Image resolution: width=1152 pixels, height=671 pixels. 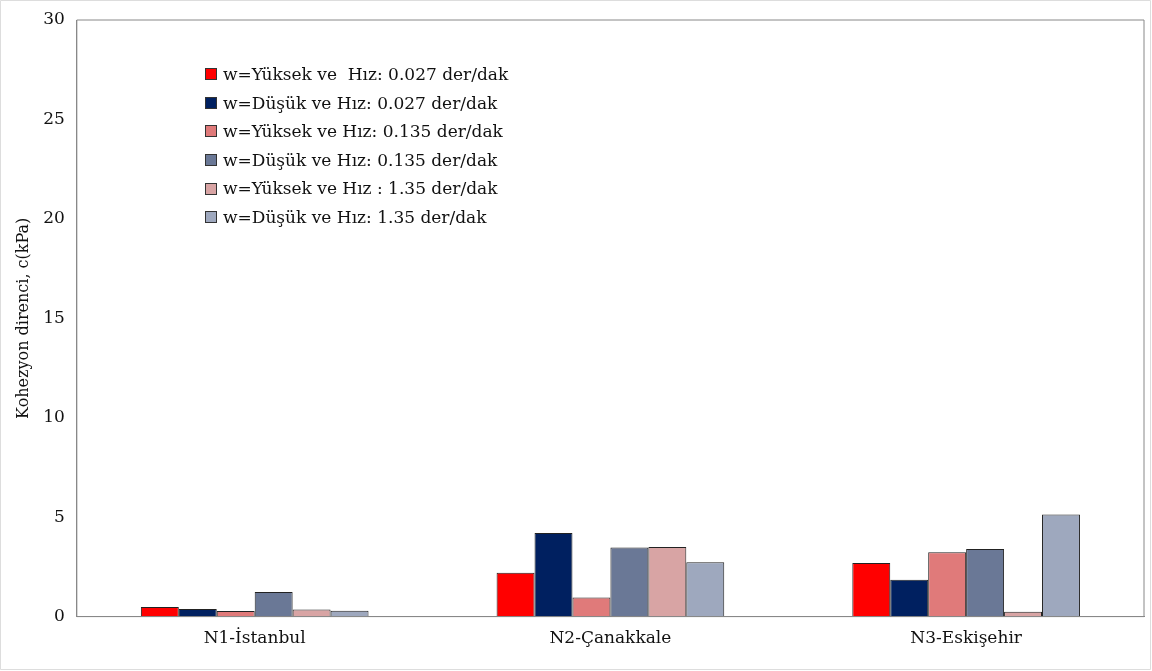 What do you see at coordinates (54, 316) in the screenshot?
I see `y-tick-label: 15` at bounding box center [54, 316].